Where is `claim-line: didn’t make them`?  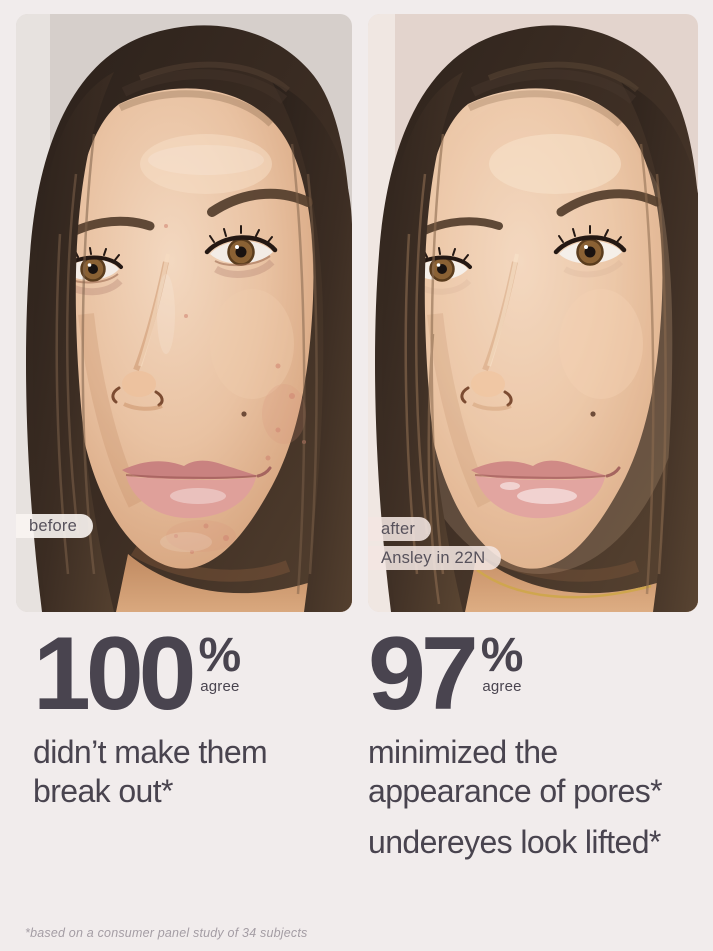 claim-line: didn’t make them is located at coordinates (150, 752).